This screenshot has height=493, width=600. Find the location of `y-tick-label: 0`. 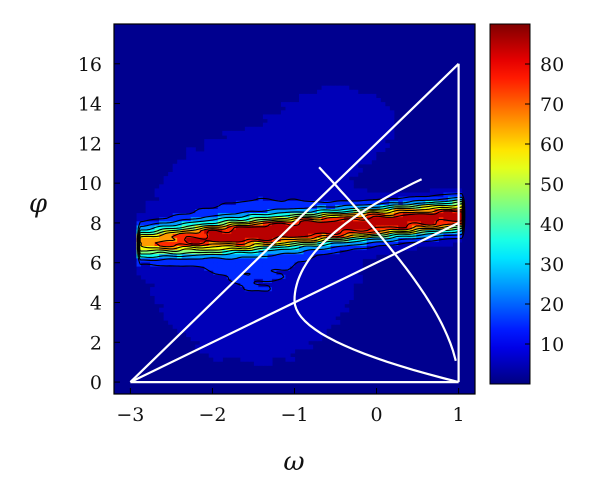

y-tick-label: 0 is located at coordinates (96, 383).